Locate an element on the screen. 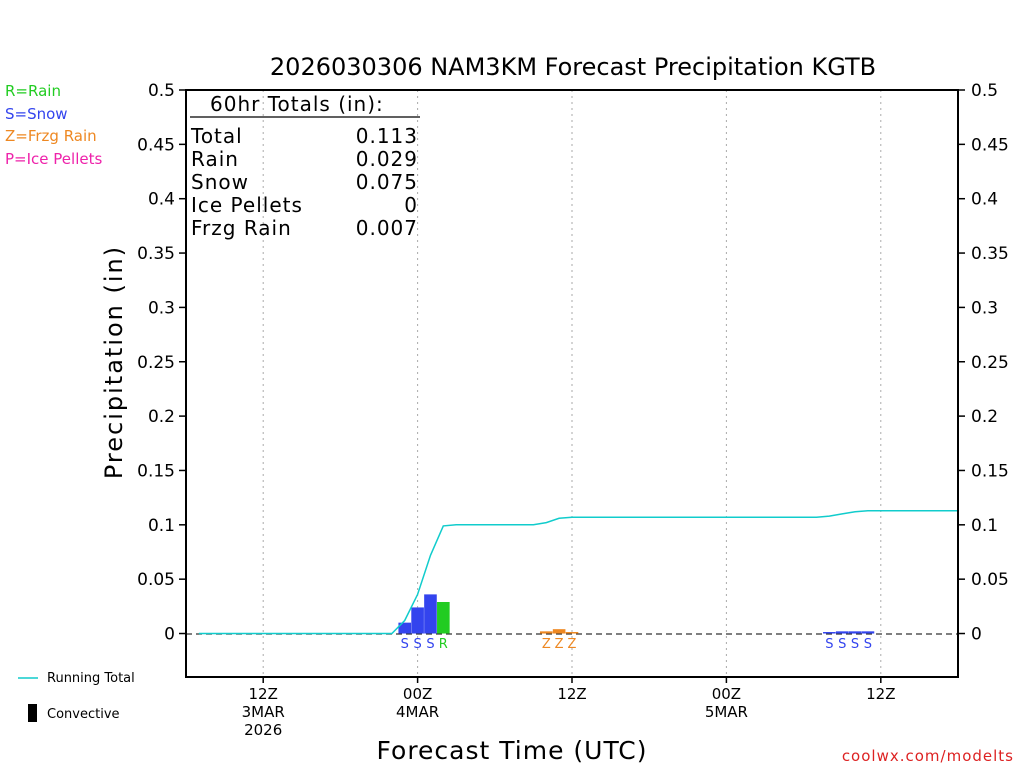 The image size is (1024, 768). y-tick-label-left-6: 0.2 is located at coordinates (161, 417).